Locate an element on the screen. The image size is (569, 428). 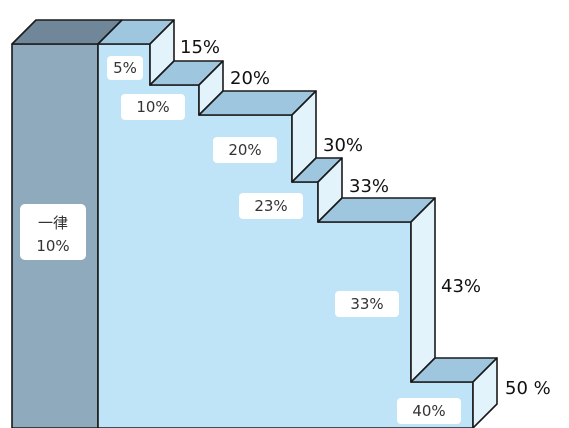
inner-rate-label-6: 40% is located at coordinates (428, 411).